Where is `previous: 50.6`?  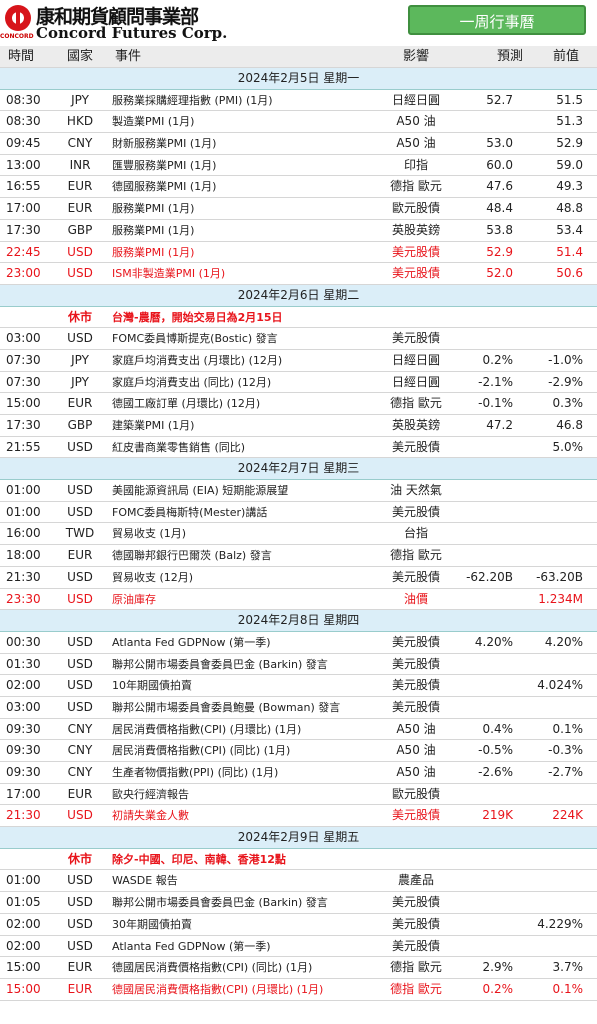
previous: 50.6 is located at coordinates (569, 273).